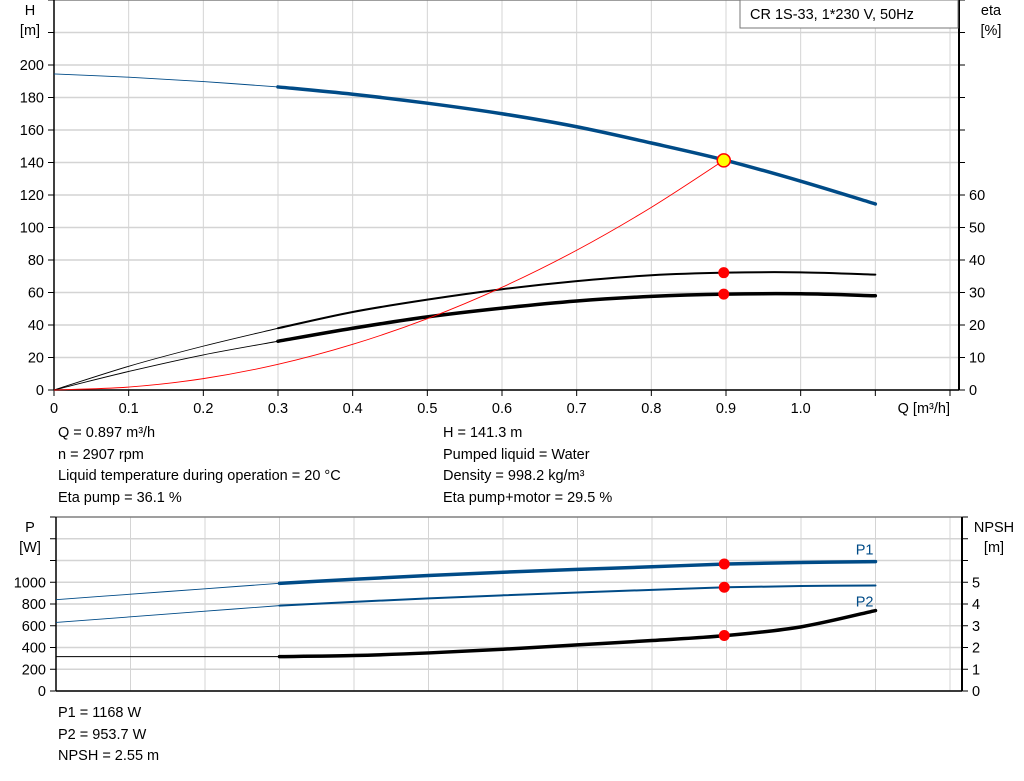  I want to click on y-tick-label-left: 400, so click(34, 649).